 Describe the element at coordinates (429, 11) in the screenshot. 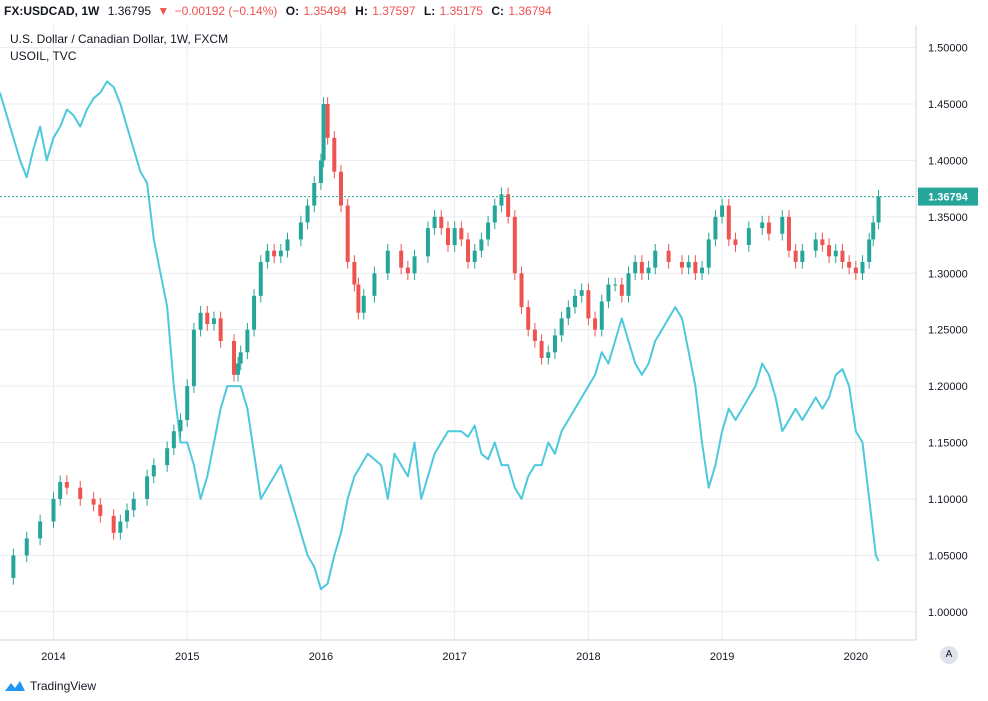

I see `low-label: L:` at that location.